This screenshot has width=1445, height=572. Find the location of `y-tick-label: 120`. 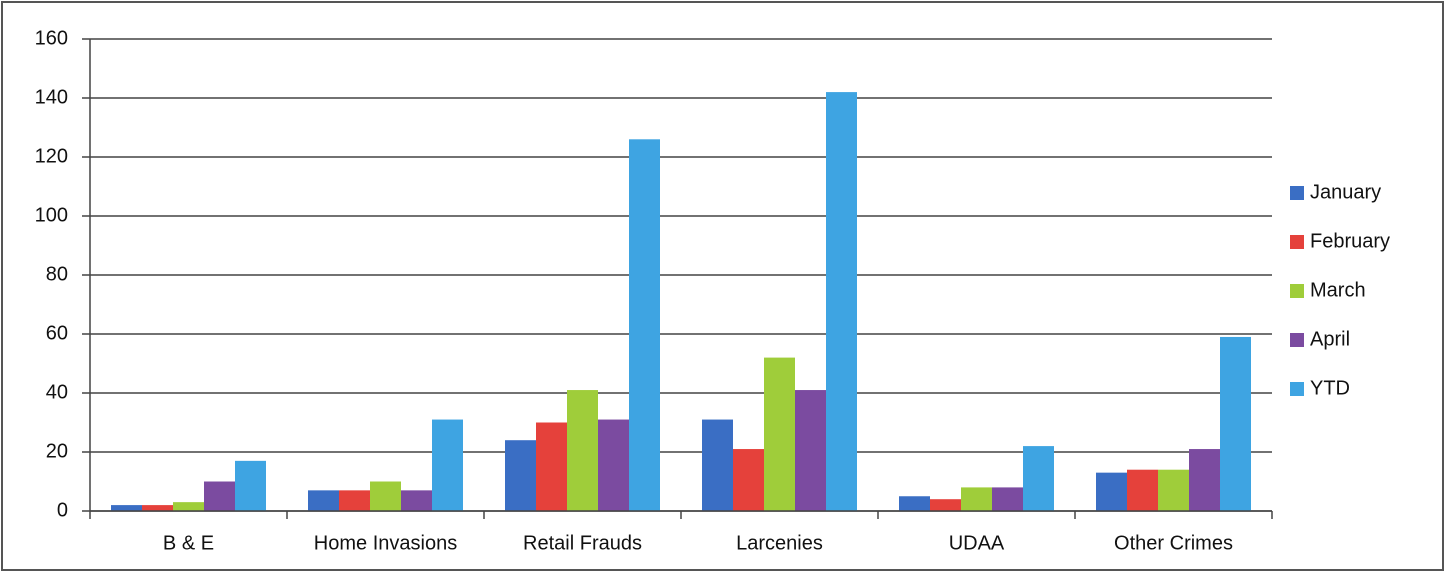

y-tick-label: 120 is located at coordinates (51, 156).